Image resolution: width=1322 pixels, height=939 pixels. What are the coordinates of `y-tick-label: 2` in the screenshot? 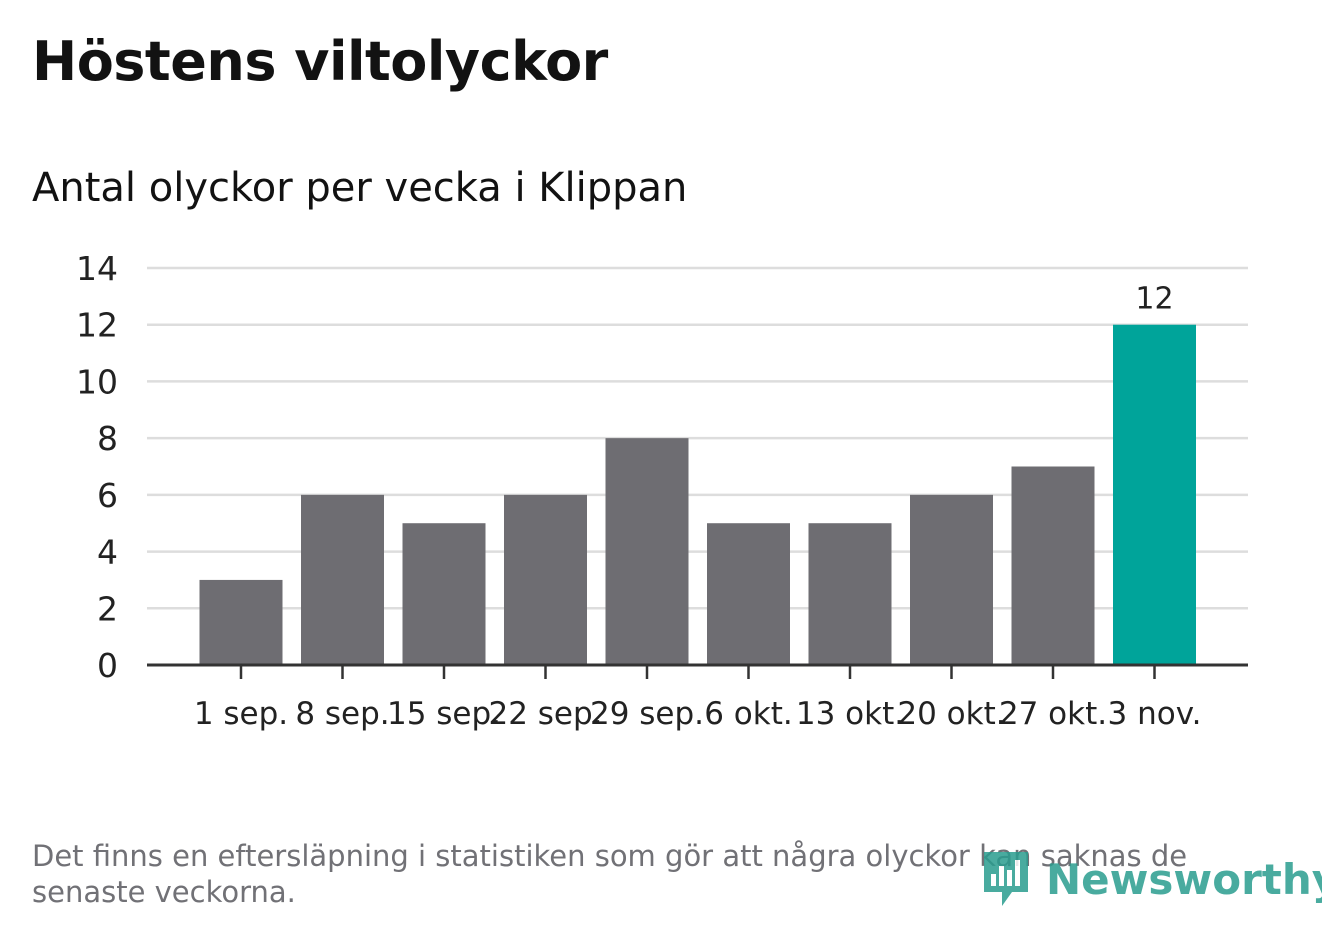 It's located at (107, 608).